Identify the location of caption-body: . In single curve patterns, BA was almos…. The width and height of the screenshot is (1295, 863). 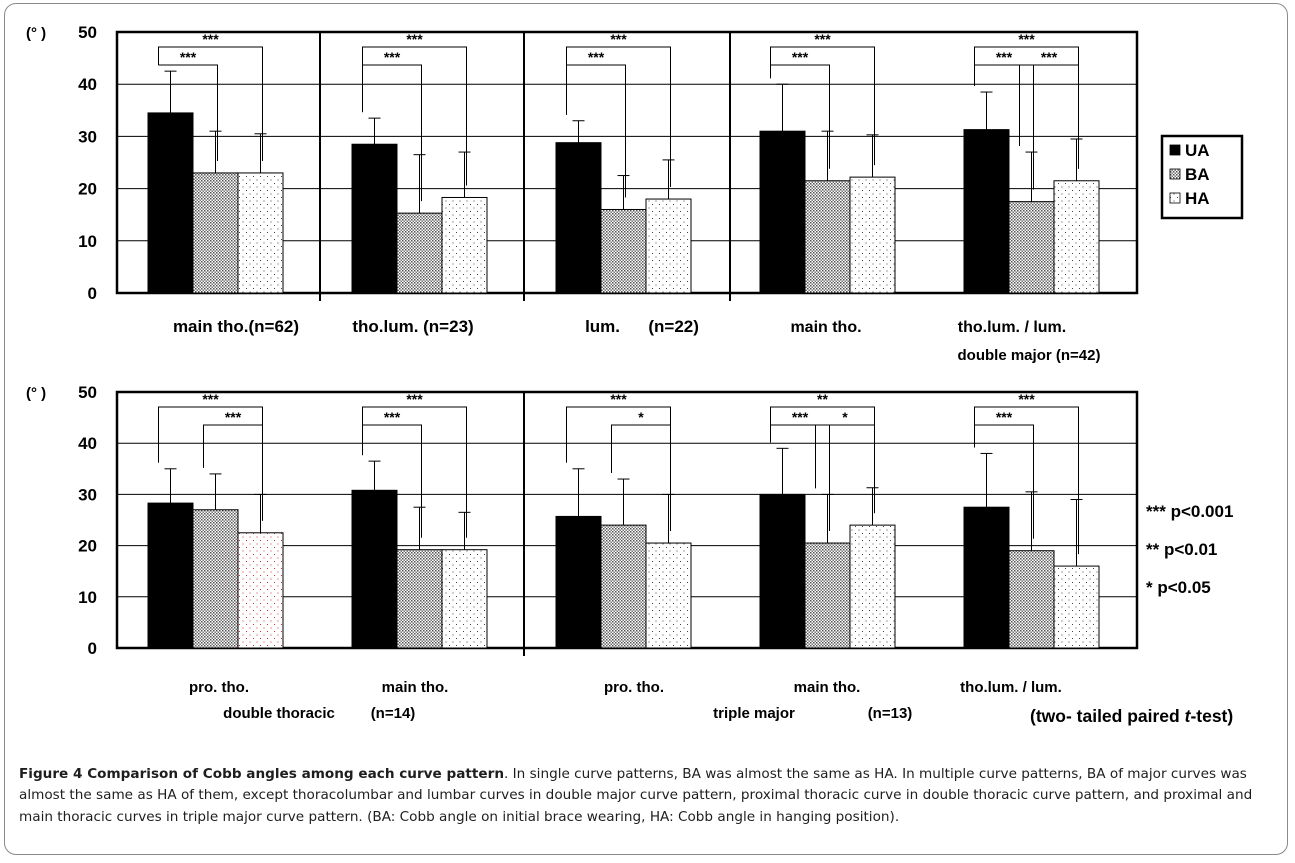
(636, 795).